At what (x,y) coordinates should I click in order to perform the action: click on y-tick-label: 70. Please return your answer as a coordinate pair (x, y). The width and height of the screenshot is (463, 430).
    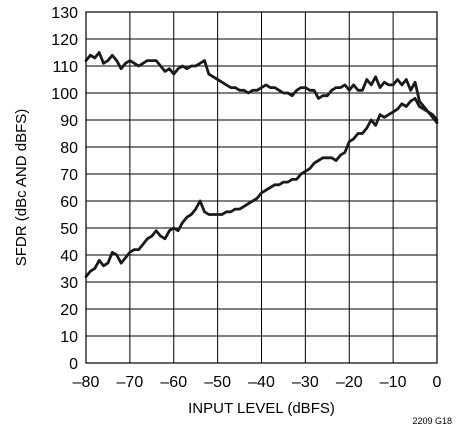
    Looking at the image, I should click on (69, 175).